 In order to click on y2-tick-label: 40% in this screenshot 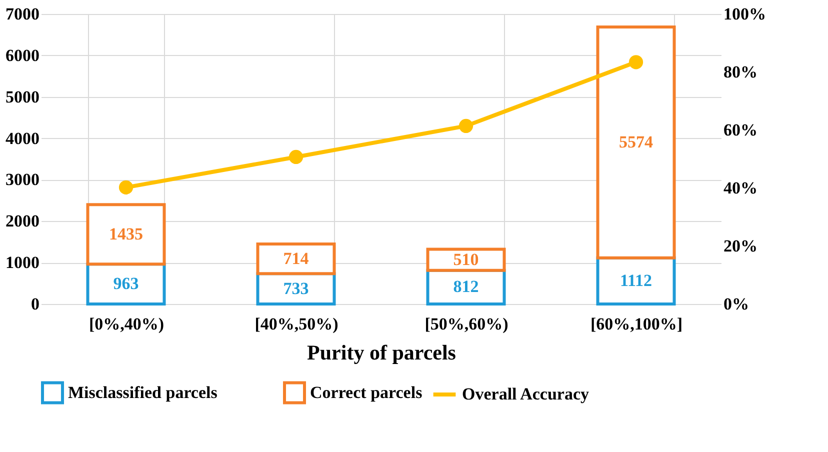, I will do `click(741, 188)`.